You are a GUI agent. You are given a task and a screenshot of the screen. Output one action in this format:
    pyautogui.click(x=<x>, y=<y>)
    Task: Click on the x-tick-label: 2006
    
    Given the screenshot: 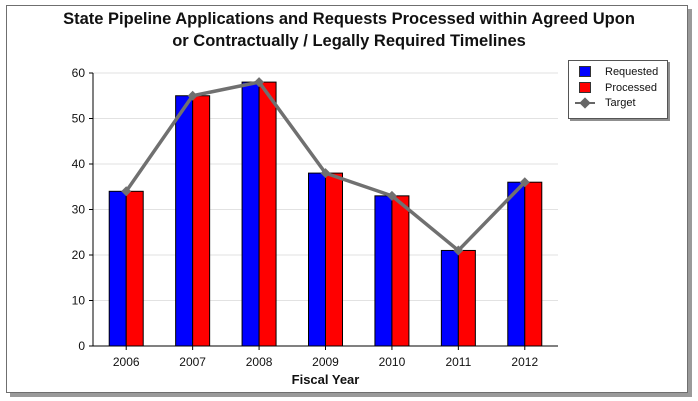 What is the action you would take?
    pyautogui.click(x=126, y=362)
    